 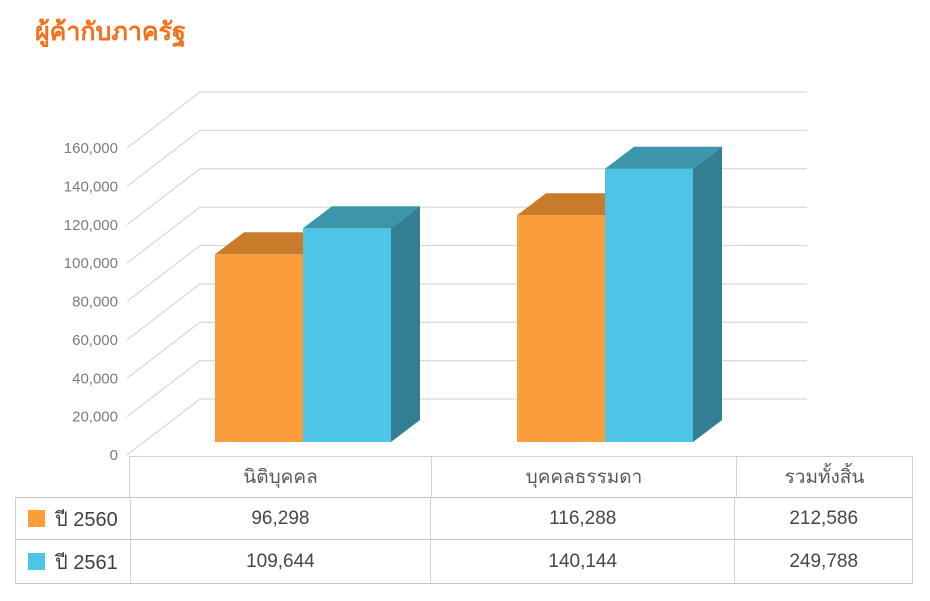 I want to click on table-row-year-2561: ปี 2561 109,644 140,144 249,788, so click(x=464, y=562).